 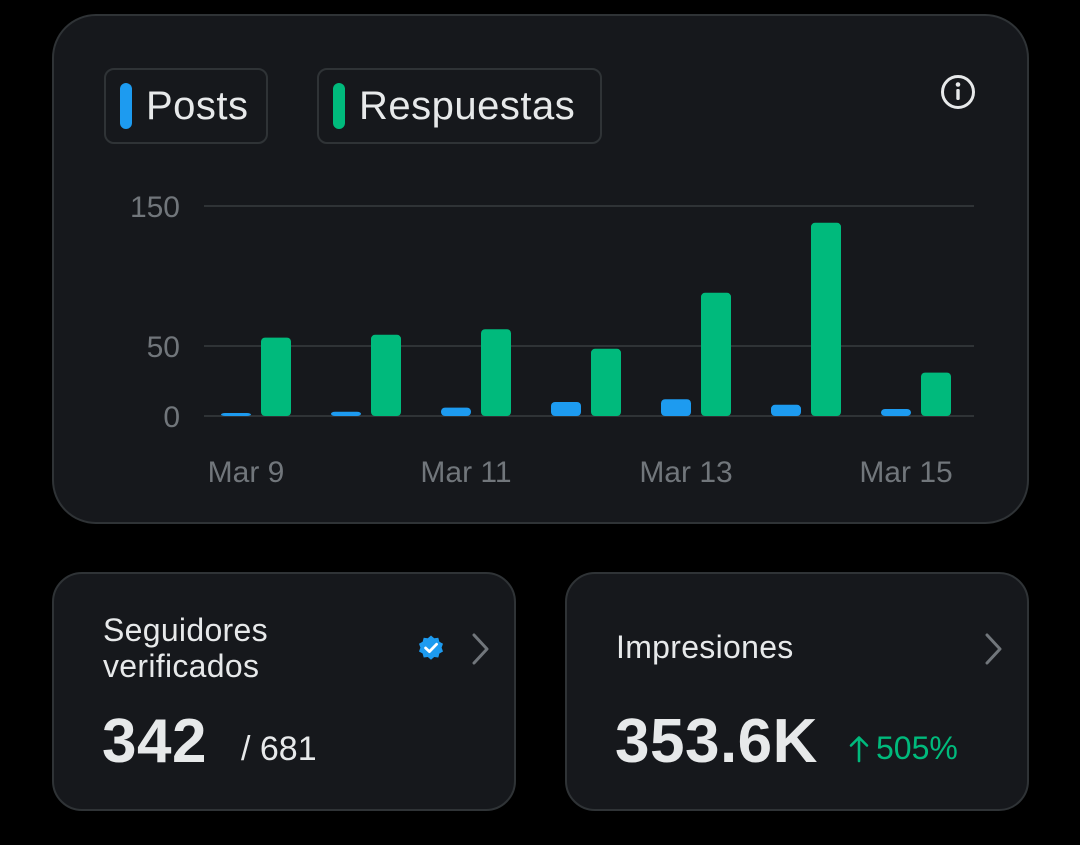 I want to click on legend-posts: Posts, so click(x=186, y=106).